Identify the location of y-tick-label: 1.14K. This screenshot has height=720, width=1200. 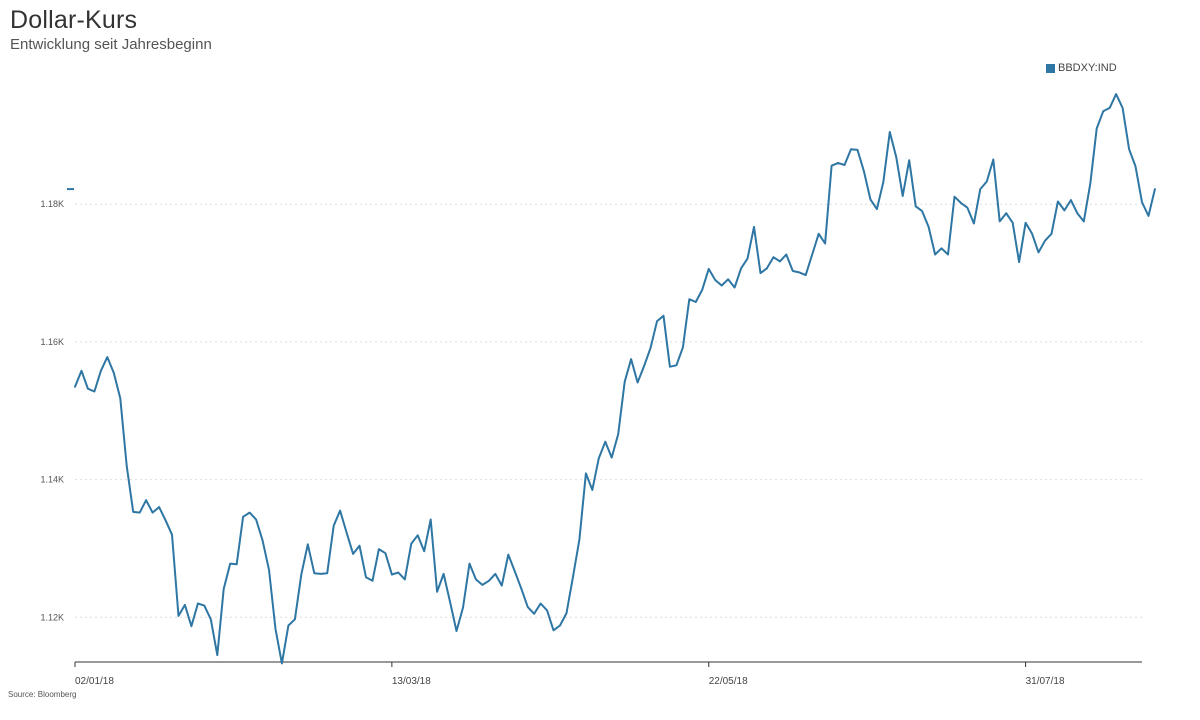
(52, 480).